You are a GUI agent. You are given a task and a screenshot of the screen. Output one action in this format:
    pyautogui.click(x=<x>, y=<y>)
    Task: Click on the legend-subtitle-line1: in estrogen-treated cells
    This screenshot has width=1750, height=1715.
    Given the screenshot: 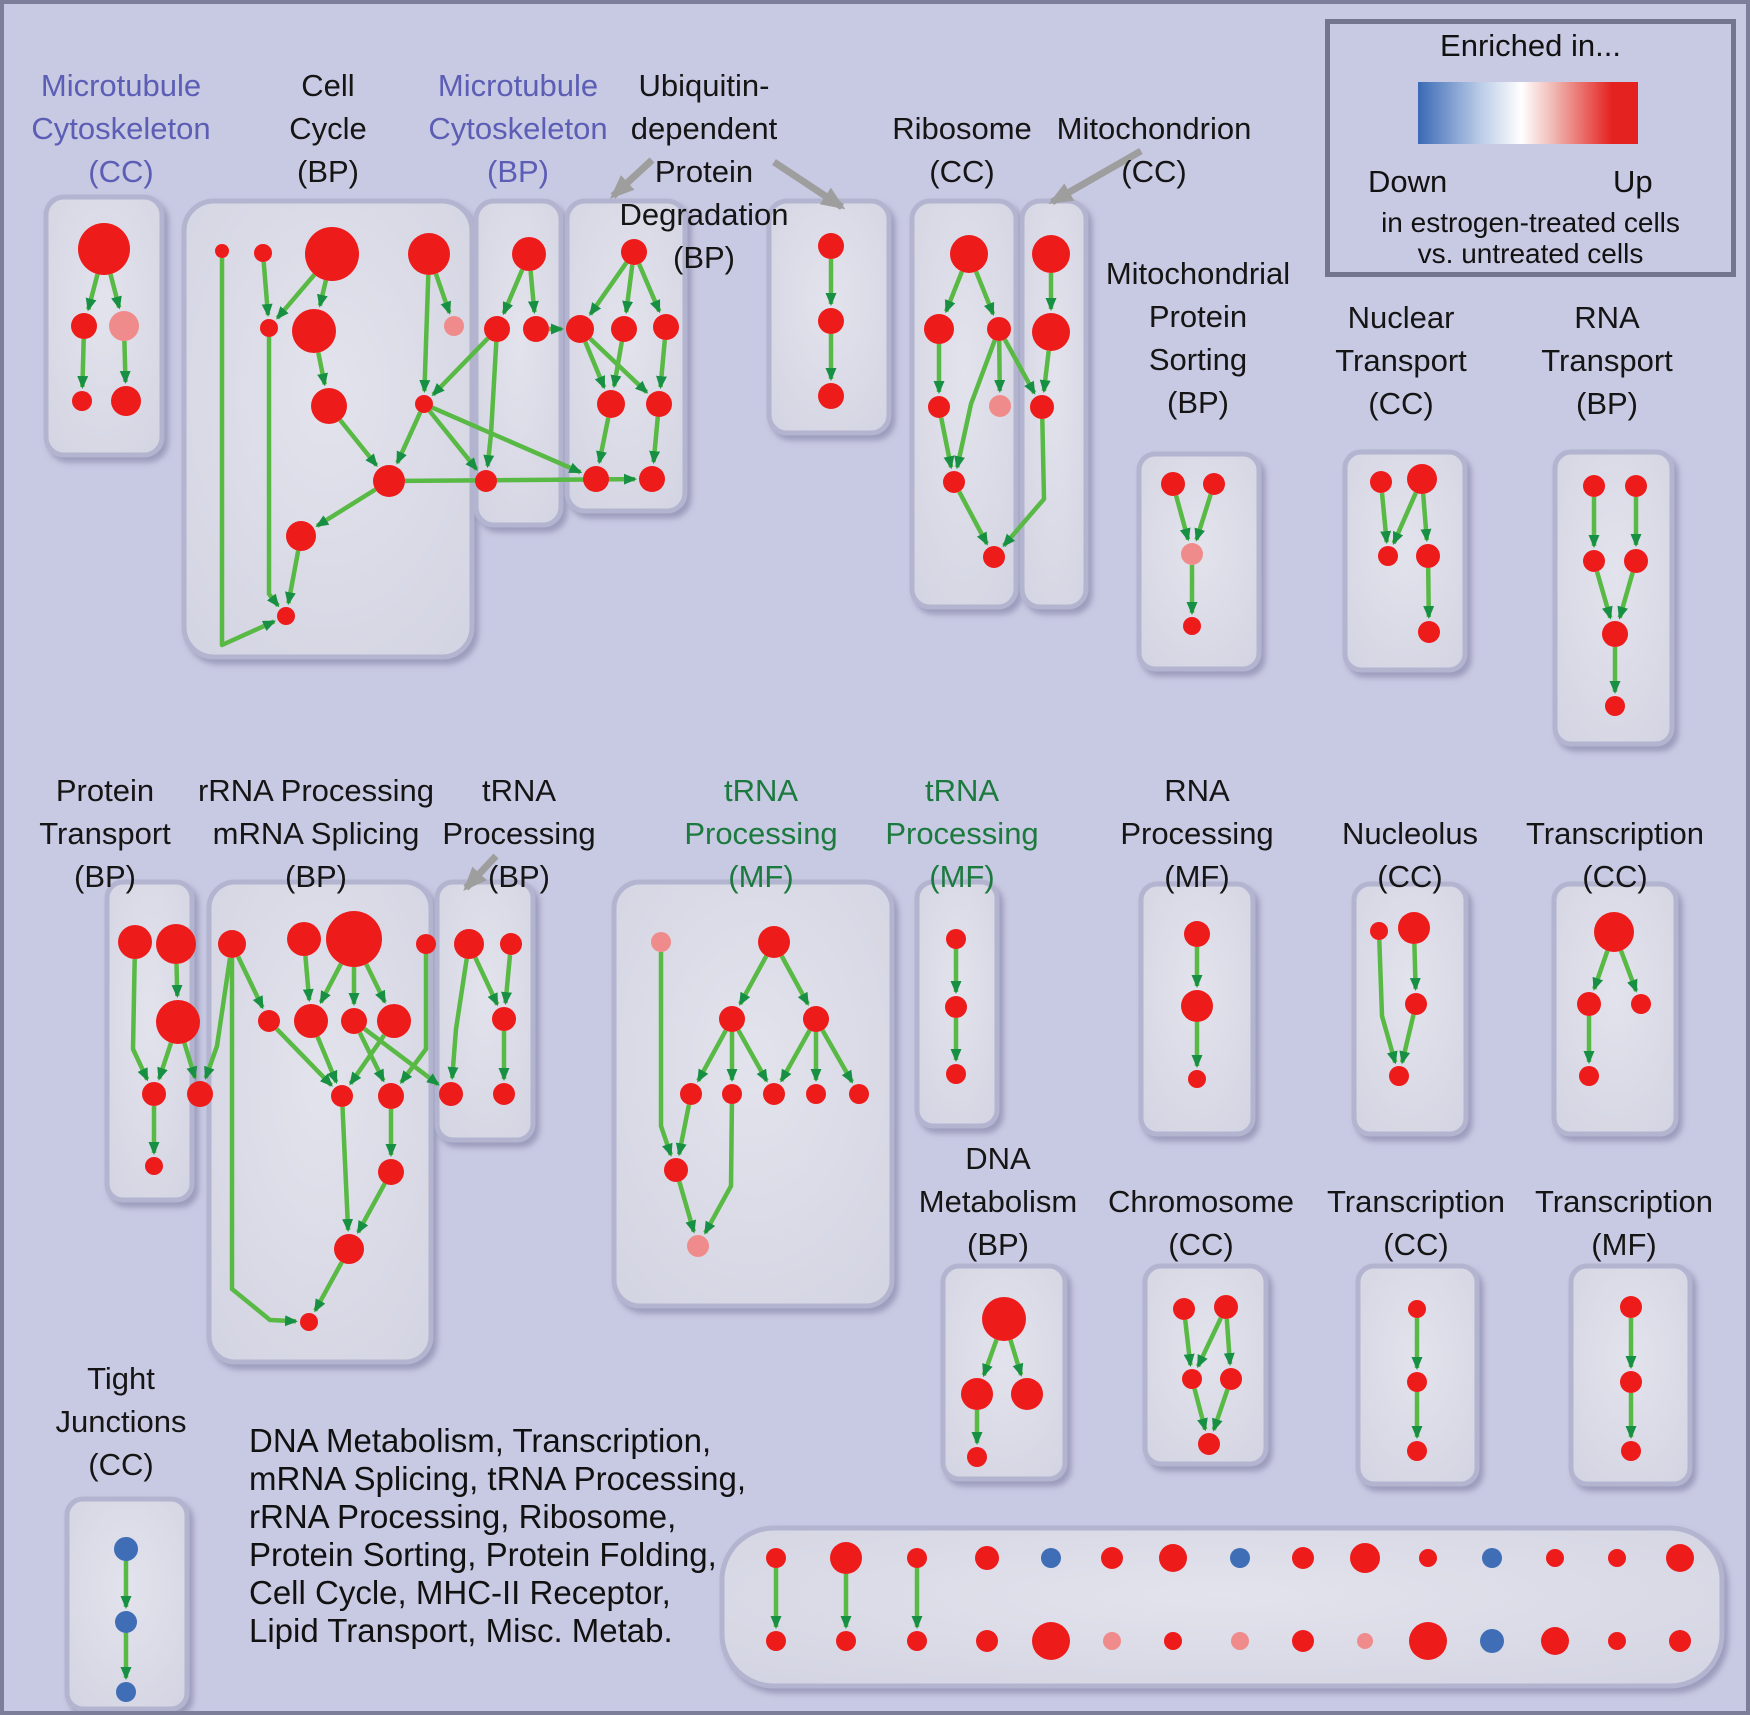 What is the action you would take?
    pyautogui.click(x=1530, y=222)
    